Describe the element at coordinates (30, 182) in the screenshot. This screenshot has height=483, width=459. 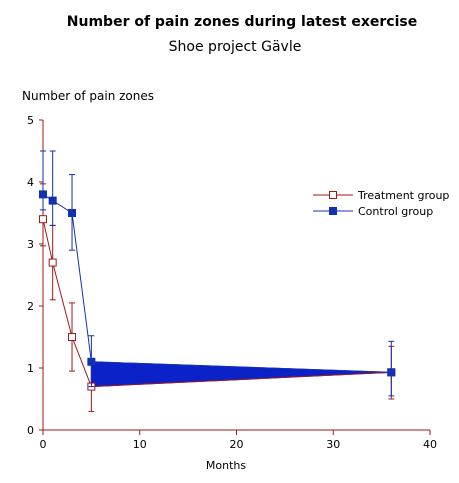
I see `y-tick-label: 4` at that location.